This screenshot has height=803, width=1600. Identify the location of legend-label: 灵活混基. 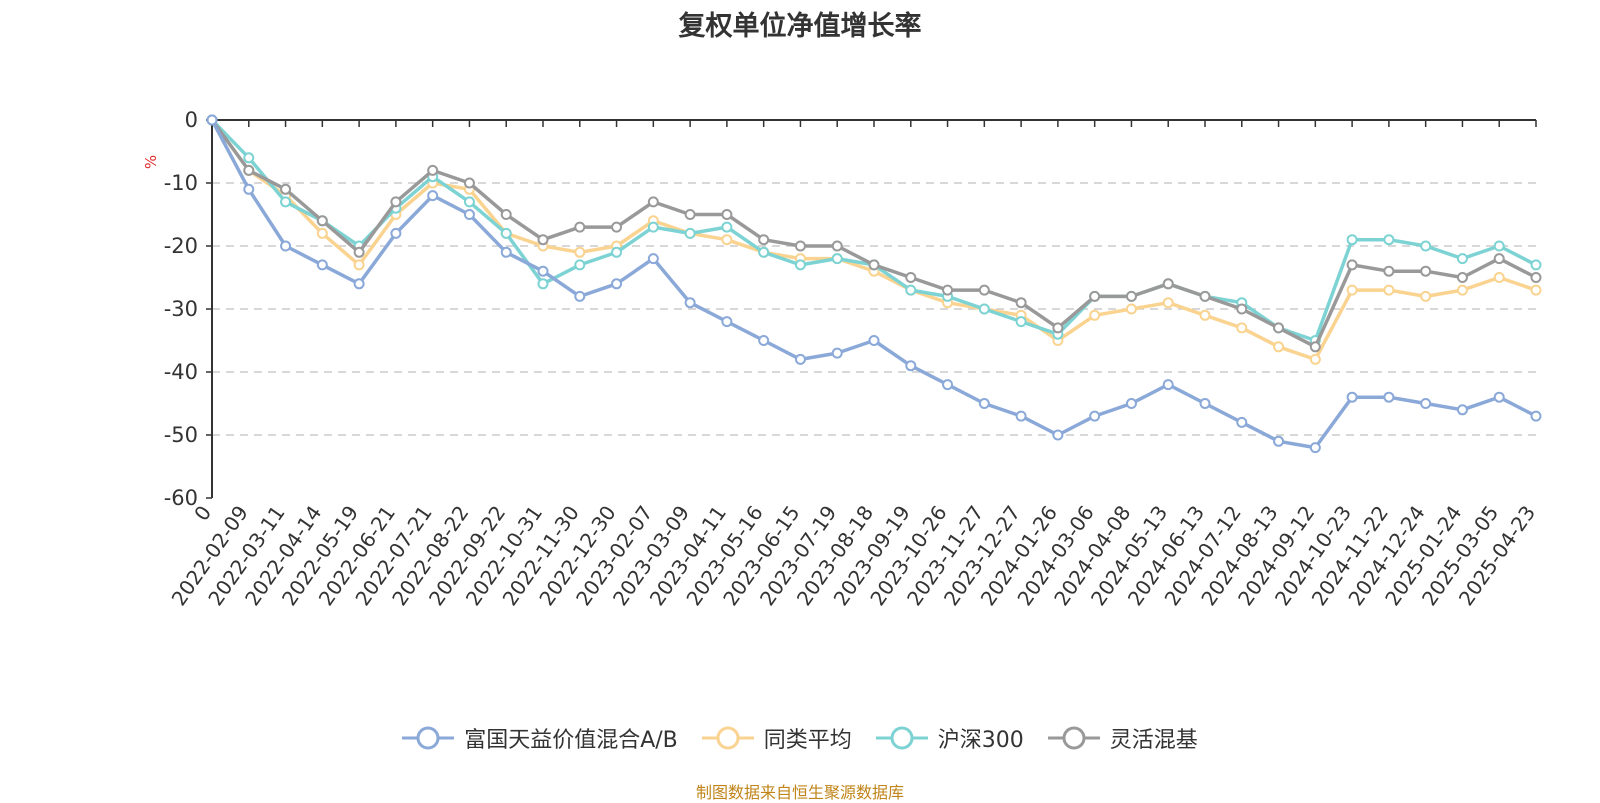
(1153, 740).